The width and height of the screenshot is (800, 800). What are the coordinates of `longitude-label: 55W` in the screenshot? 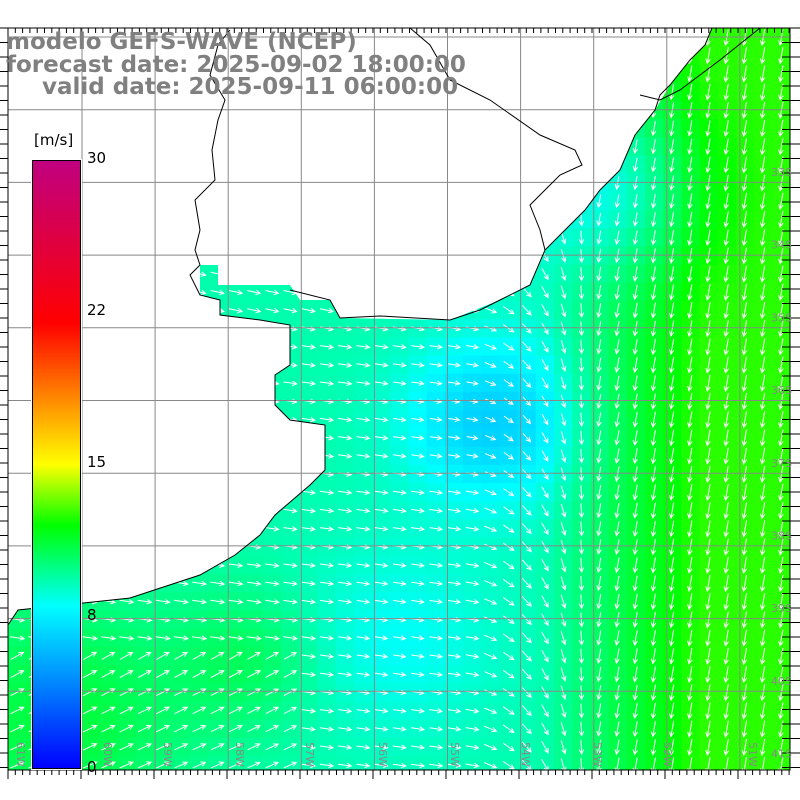 It's located at (454, 754).